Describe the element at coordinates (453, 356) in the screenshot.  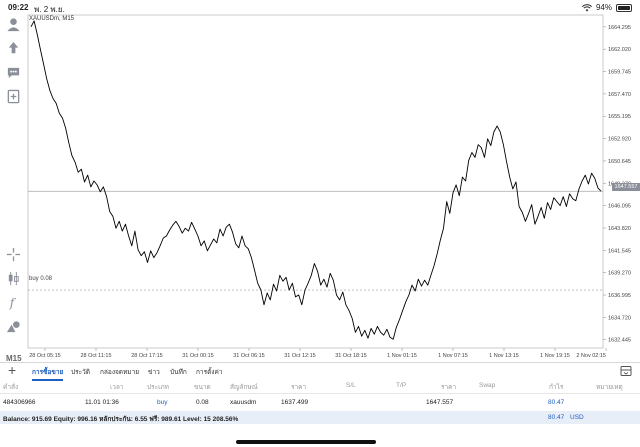
I see `x-tick-label: 1 Nov 07:15` at that location.